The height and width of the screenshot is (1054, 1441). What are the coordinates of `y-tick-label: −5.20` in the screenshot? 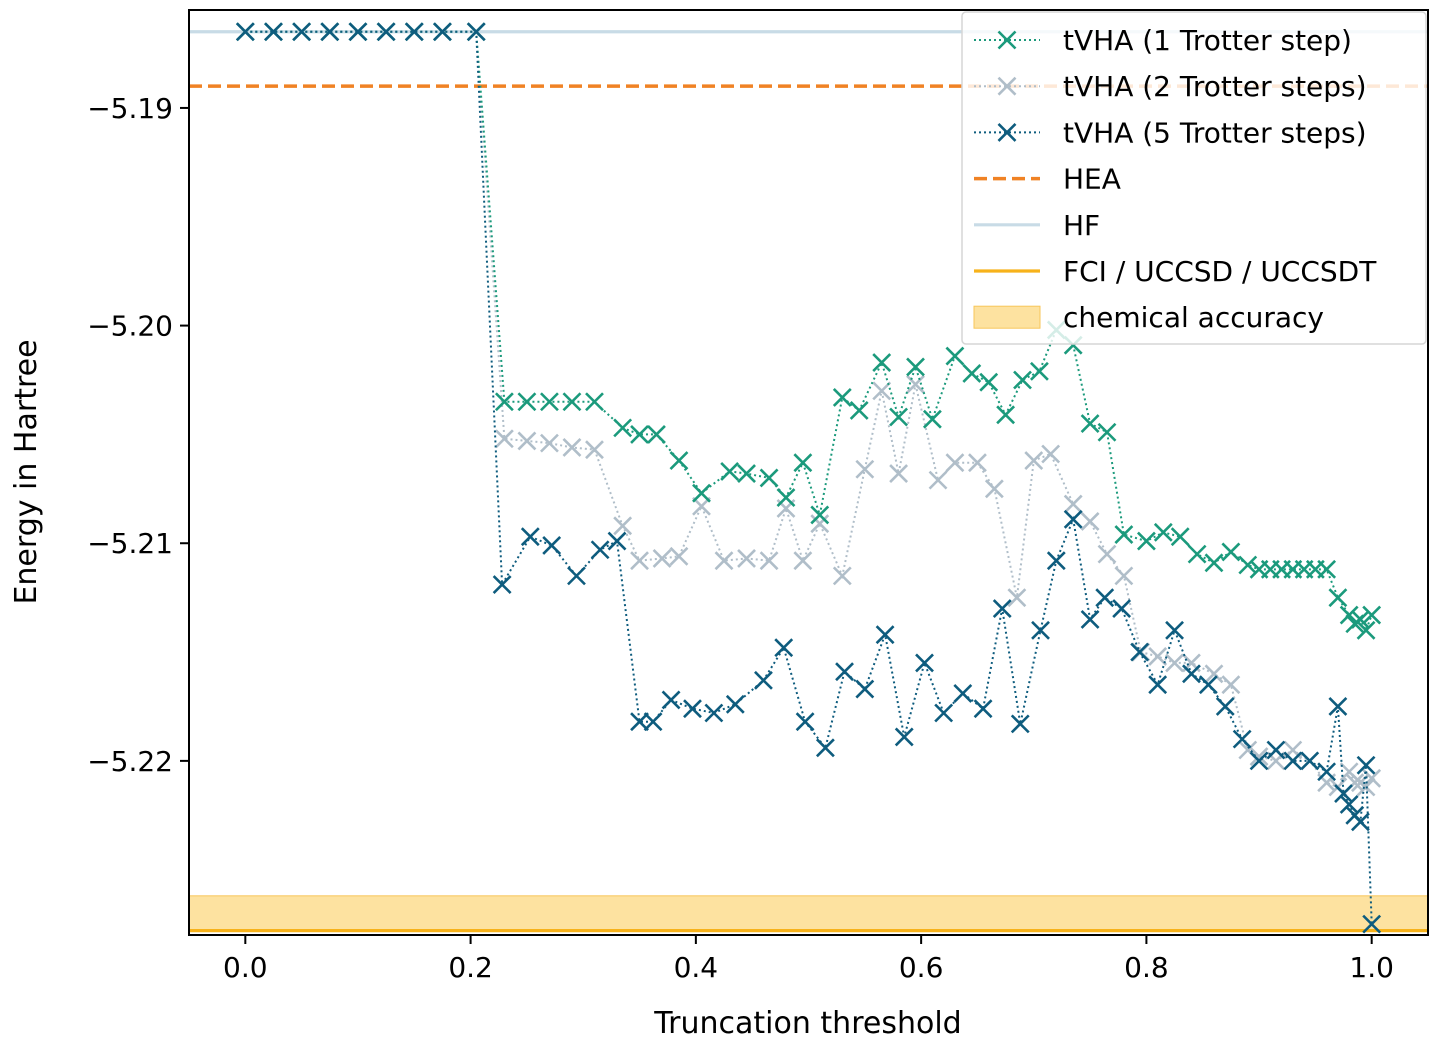 It's located at (130, 326).